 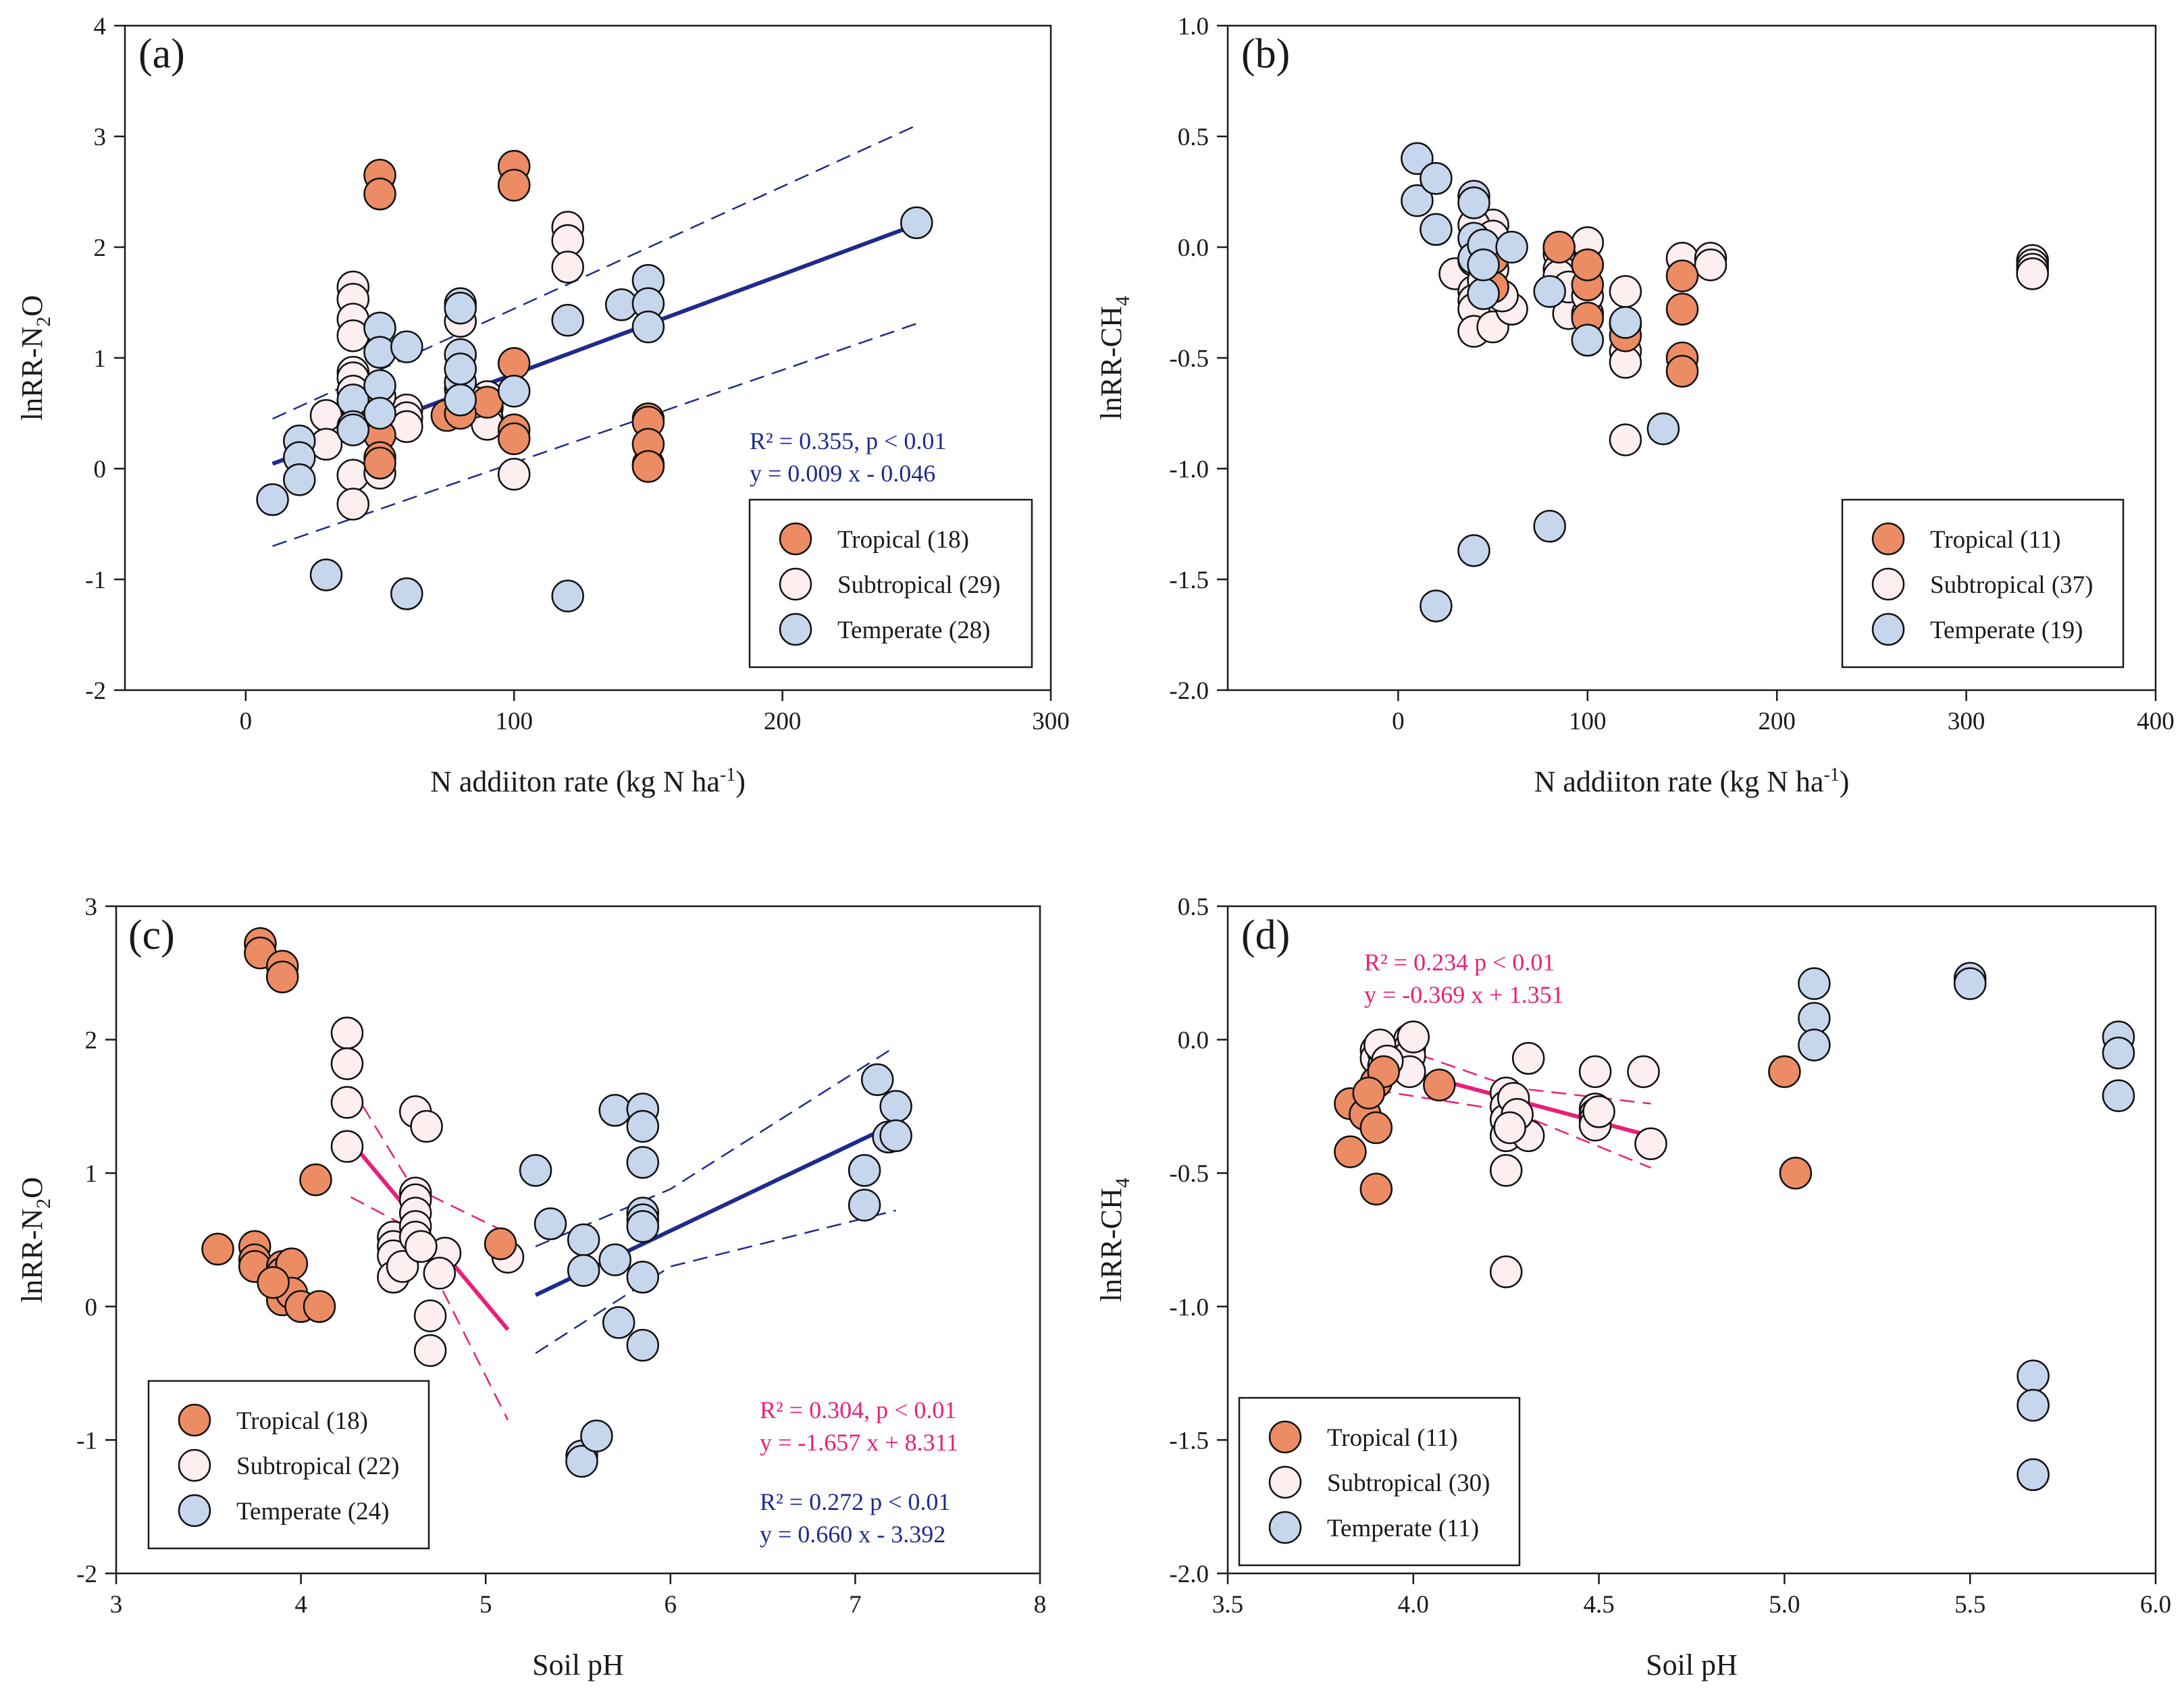 What do you see at coordinates (1599, 1605) in the screenshot?
I see `x-tick-label: 4.5` at bounding box center [1599, 1605].